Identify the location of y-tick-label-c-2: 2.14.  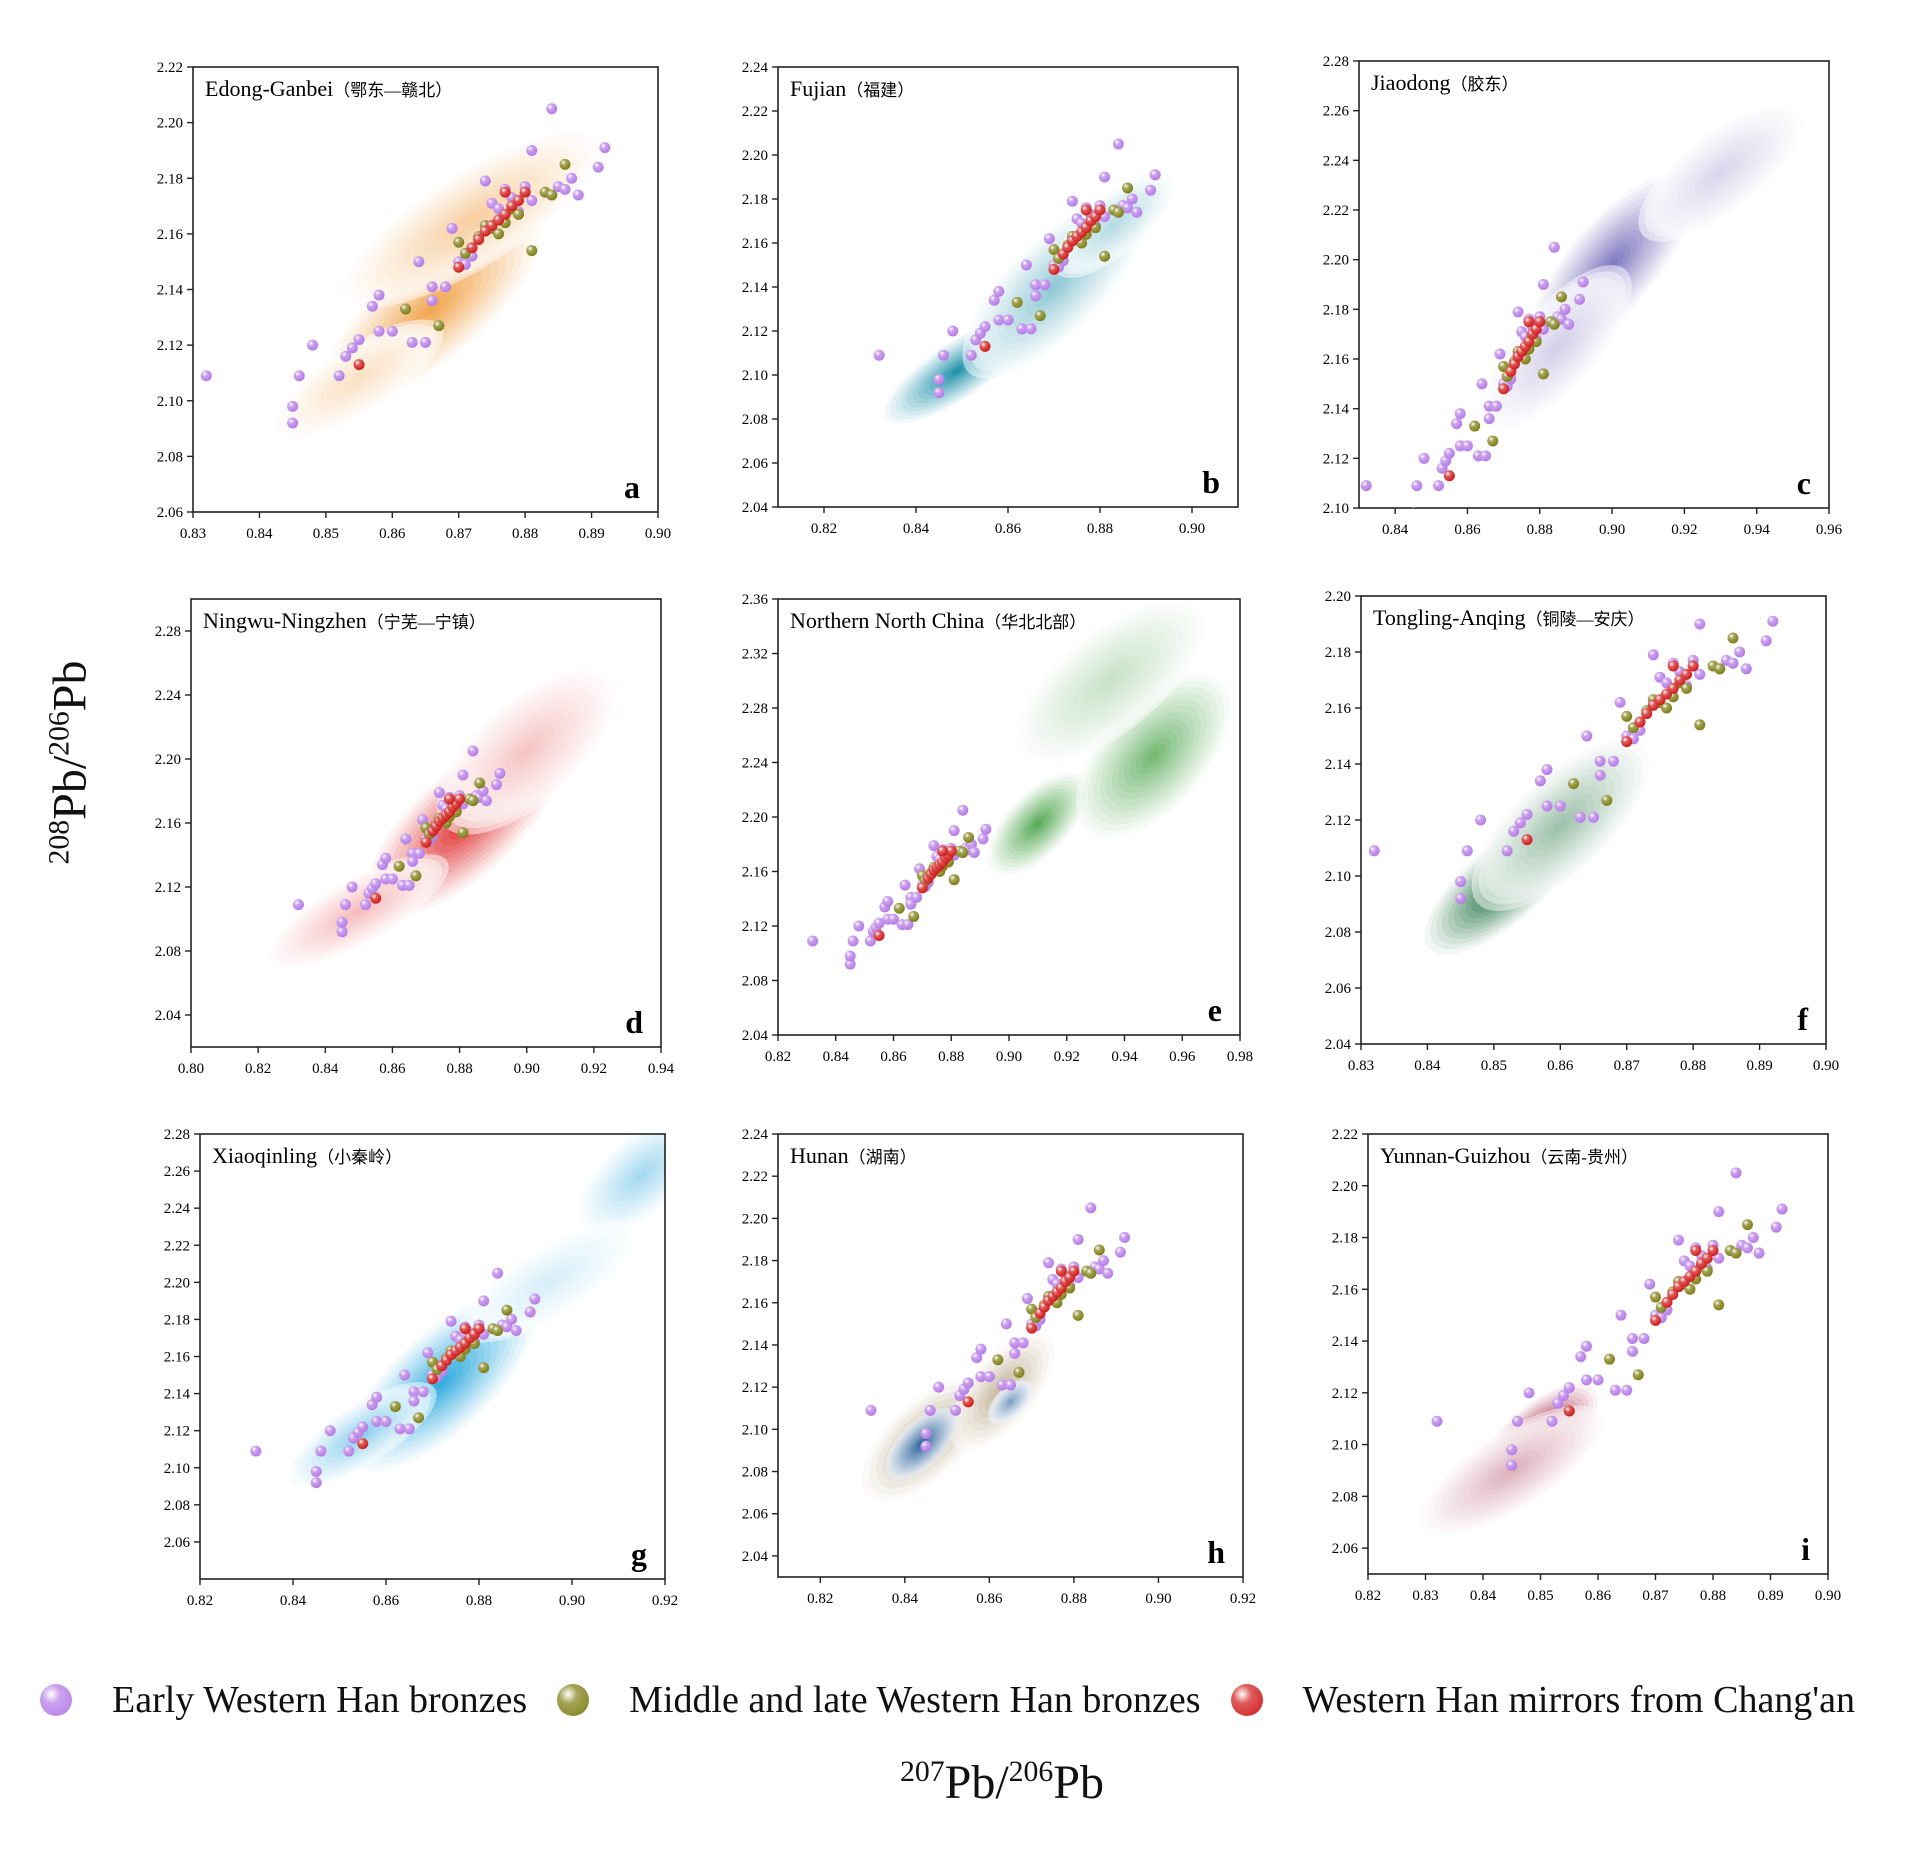
(1336, 410).